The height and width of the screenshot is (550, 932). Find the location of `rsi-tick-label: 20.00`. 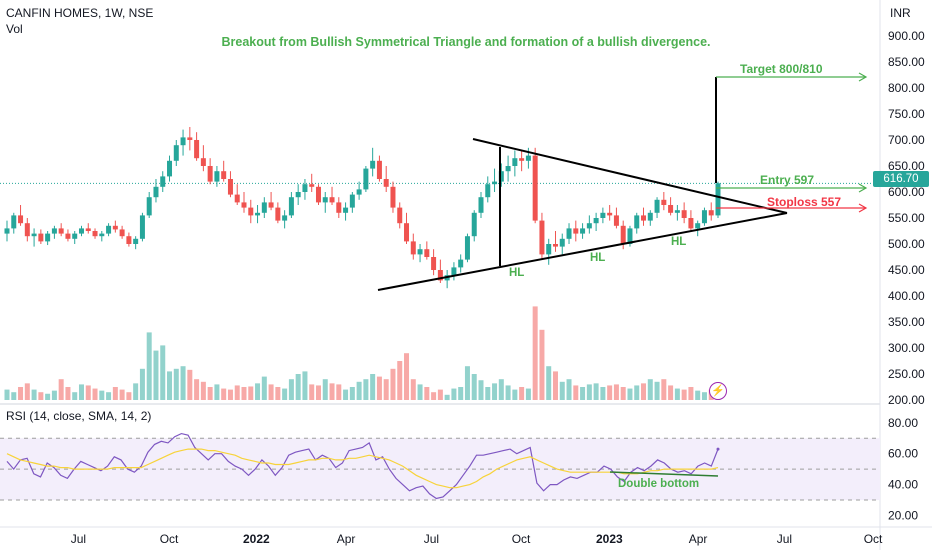

rsi-tick-label: 20.00 is located at coordinates (903, 516).